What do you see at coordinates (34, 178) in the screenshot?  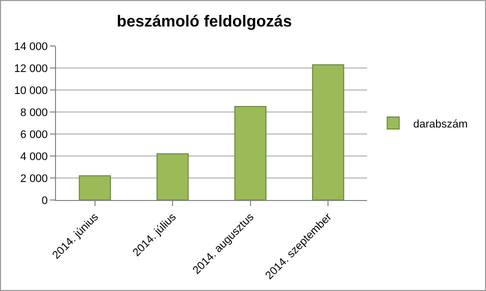 I see `y-tick-label: 2 000` at bounding box center [34, 178].